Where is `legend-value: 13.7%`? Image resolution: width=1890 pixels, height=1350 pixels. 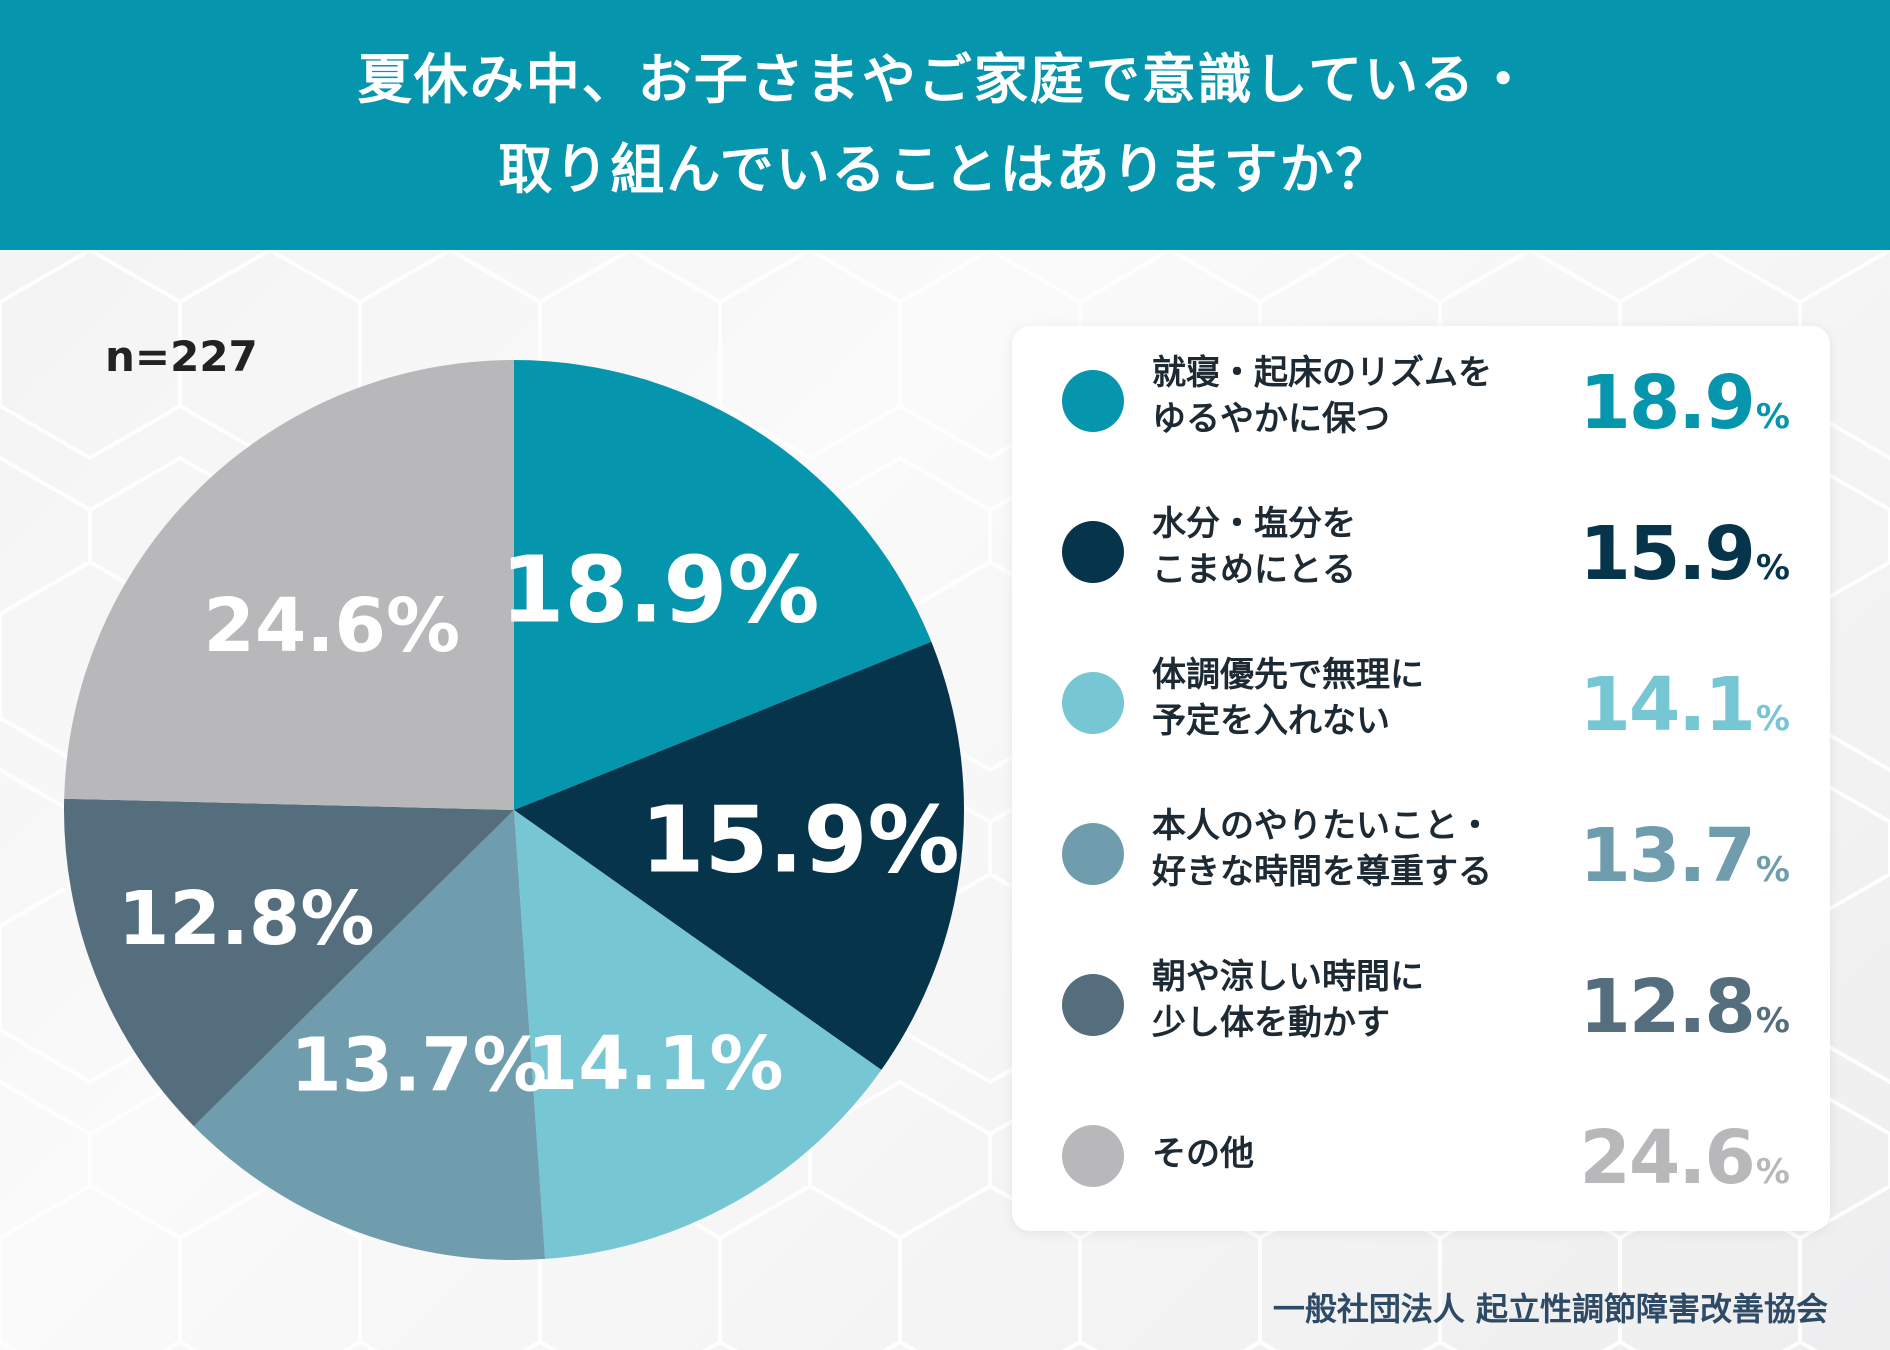
legend-value: 13.7% is located at coordinates (1684, 856).